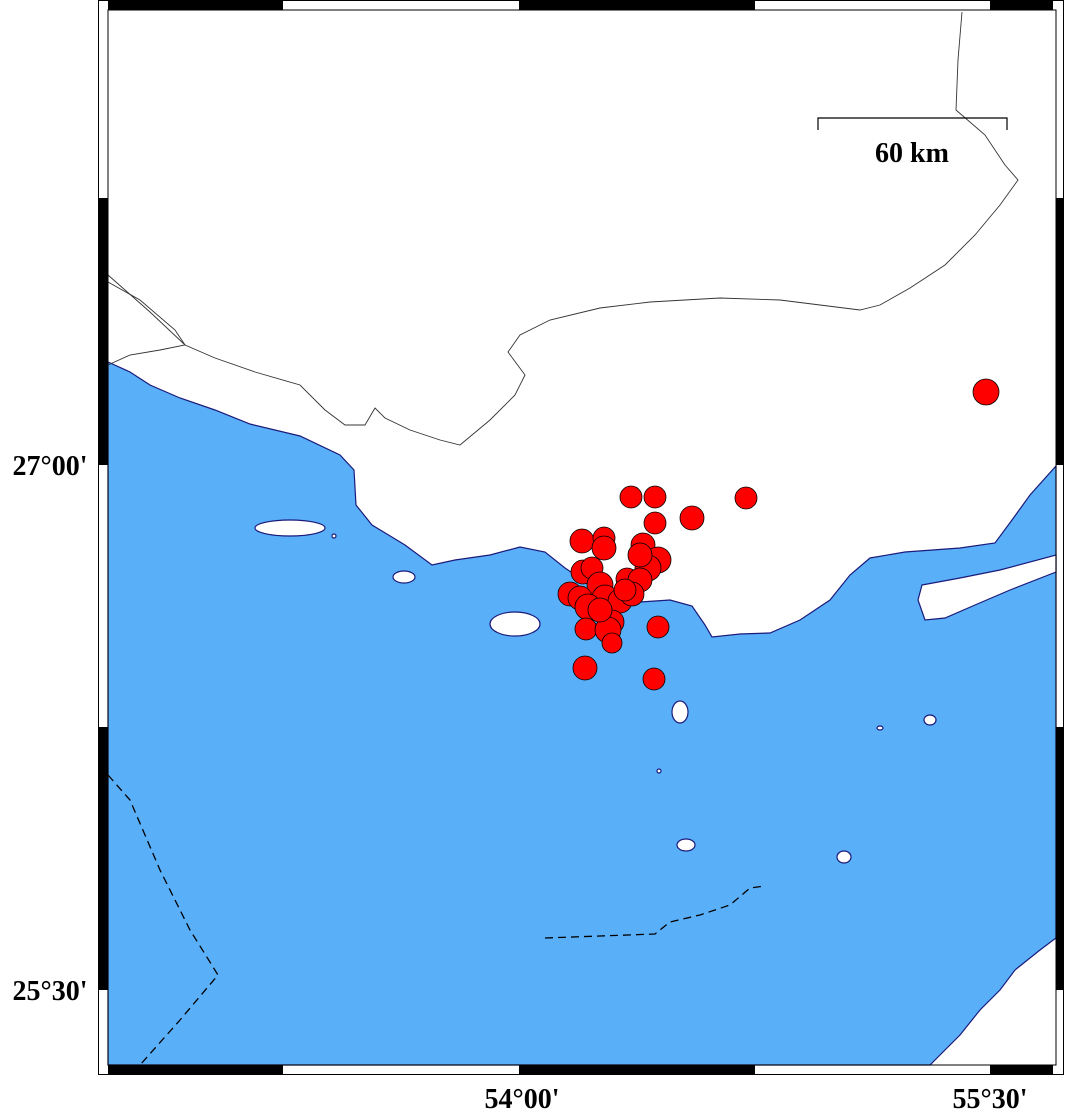  I want to click on scale-bar, so click(912, 123).